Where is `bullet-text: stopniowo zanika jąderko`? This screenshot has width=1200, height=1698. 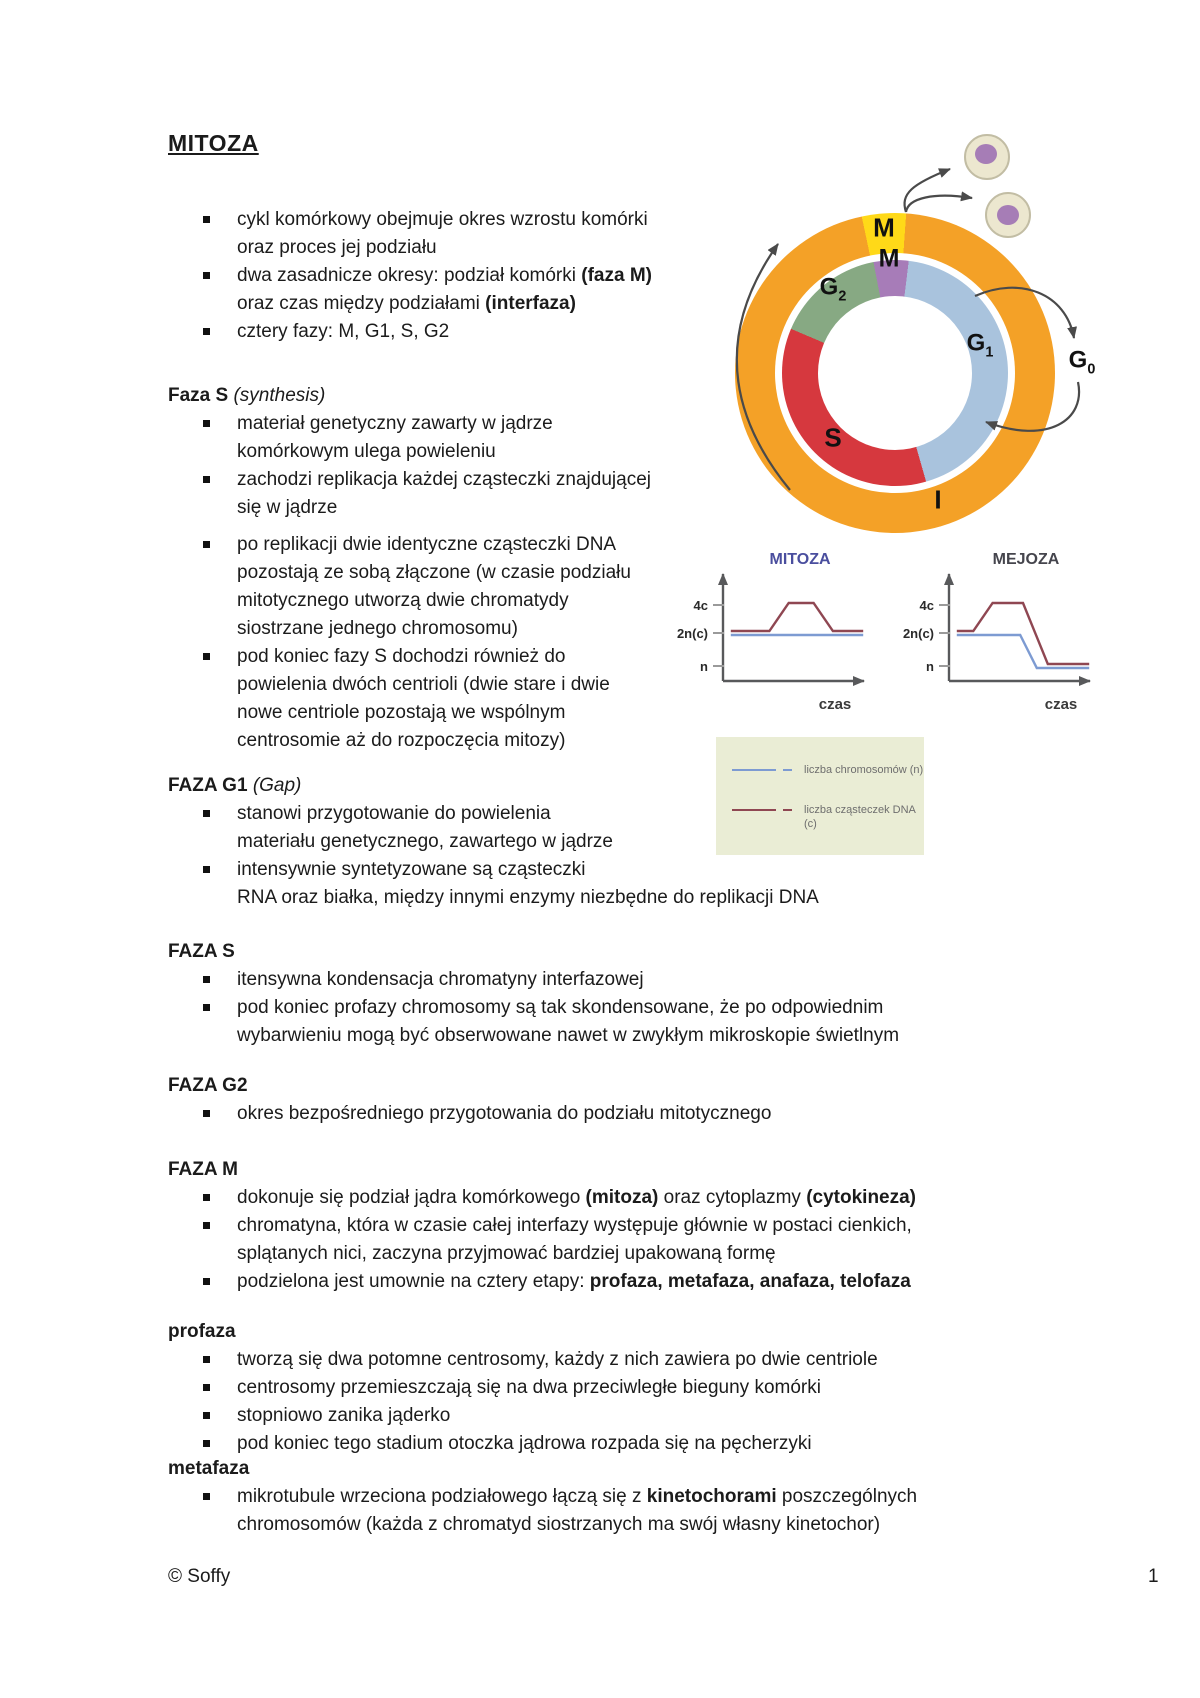 bullet-text: stopniowo zanika jąderko is located at coordinates (344, 1415).